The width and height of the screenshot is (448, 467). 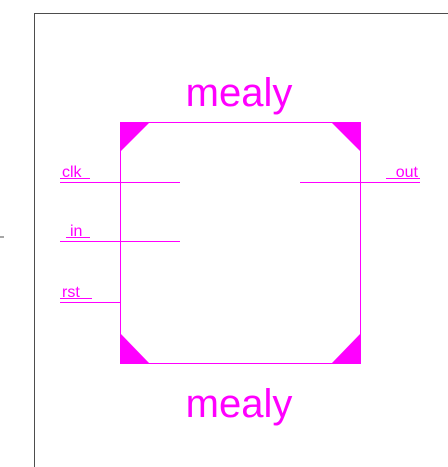 What do you see at coordinates (360, 173) in the screenshot?
I see `pin-out: out` at bounding box center [360, 173].